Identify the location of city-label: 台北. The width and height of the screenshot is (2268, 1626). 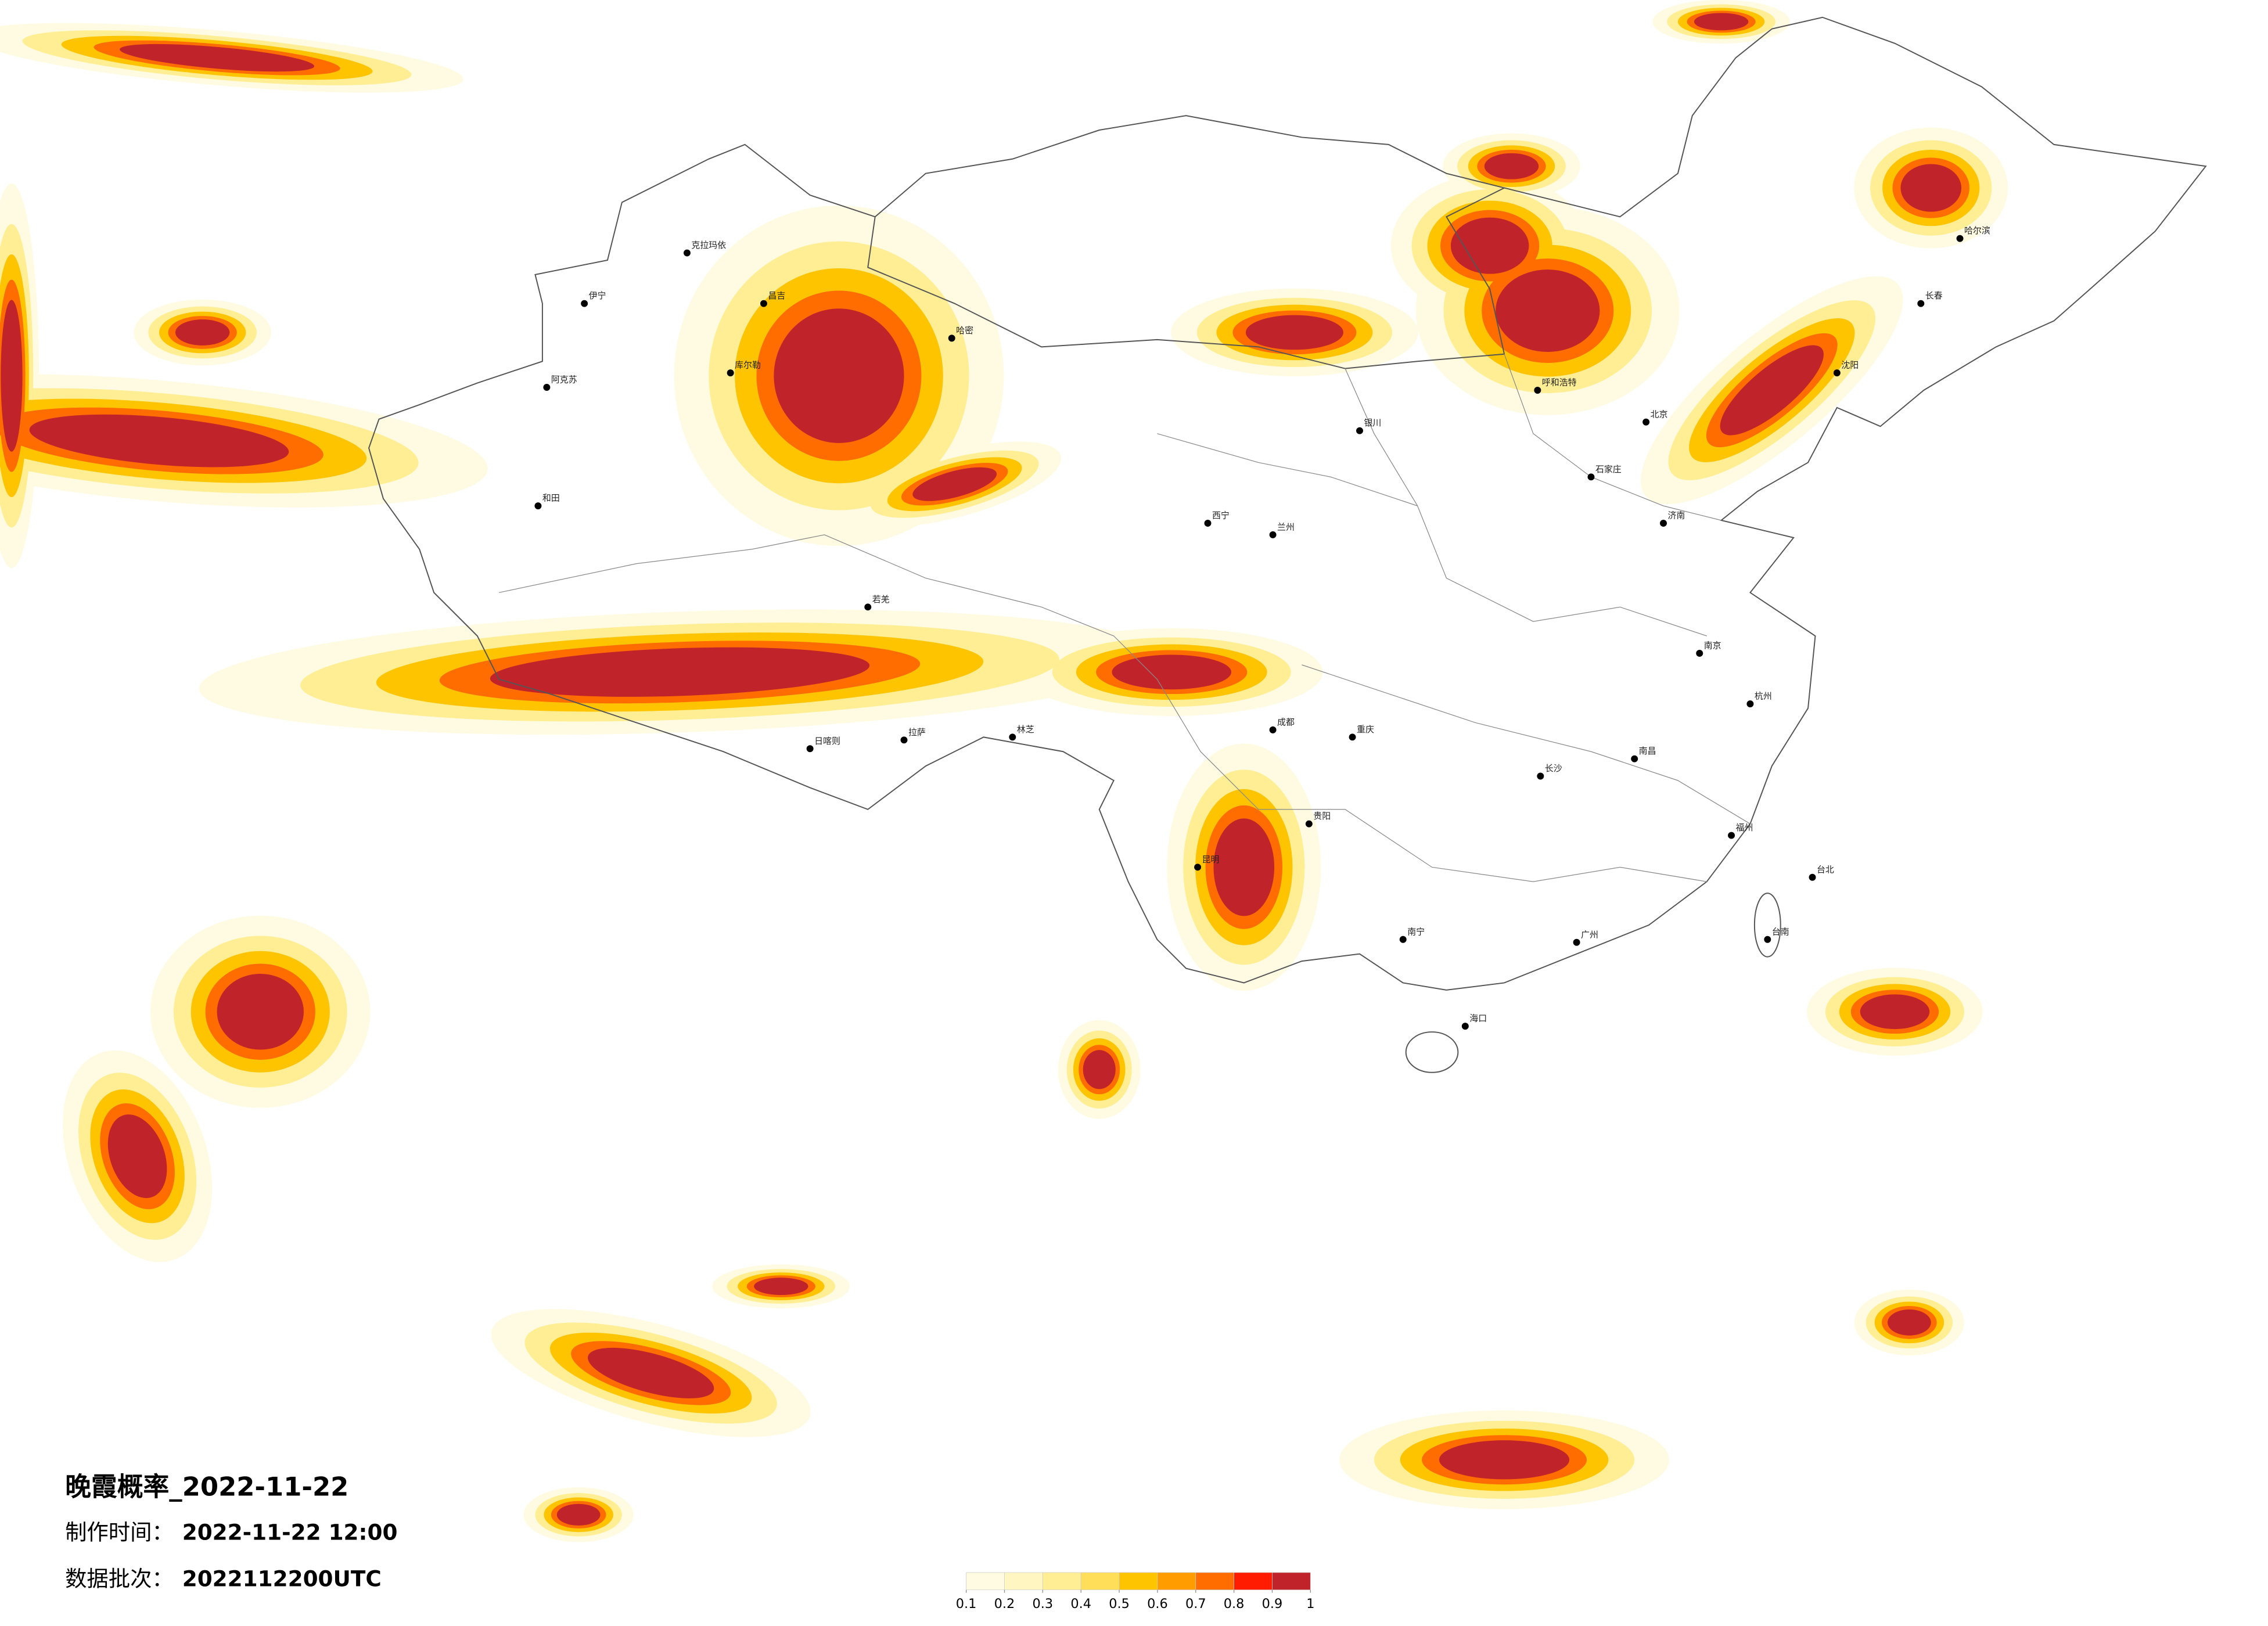
(1825, 869).